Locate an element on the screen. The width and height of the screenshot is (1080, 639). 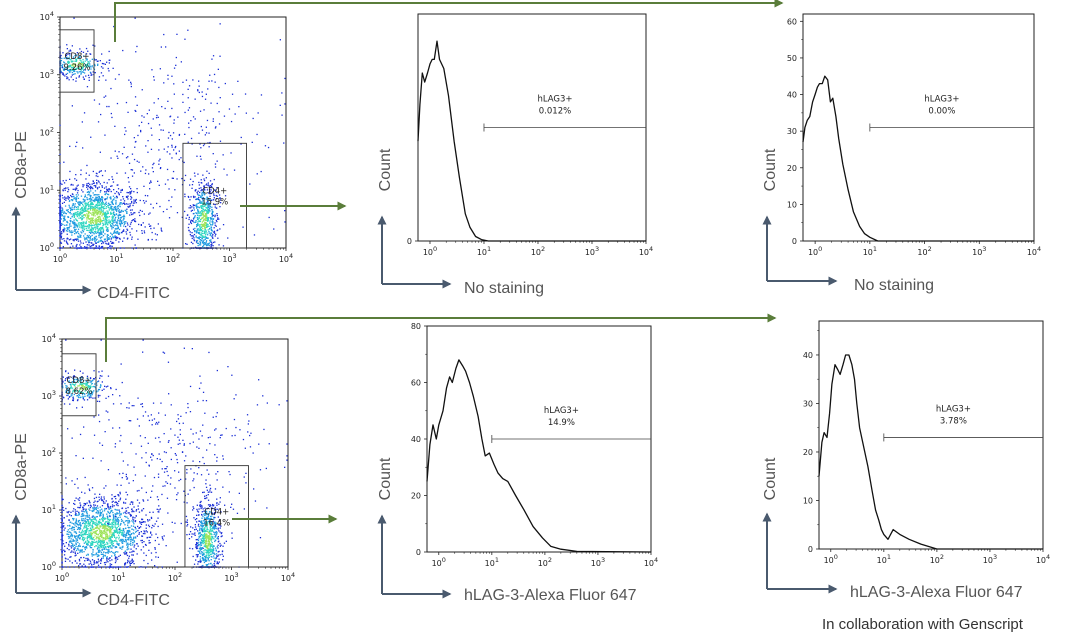
gate-percent: 0.012% is located at coordinates (555, 112).